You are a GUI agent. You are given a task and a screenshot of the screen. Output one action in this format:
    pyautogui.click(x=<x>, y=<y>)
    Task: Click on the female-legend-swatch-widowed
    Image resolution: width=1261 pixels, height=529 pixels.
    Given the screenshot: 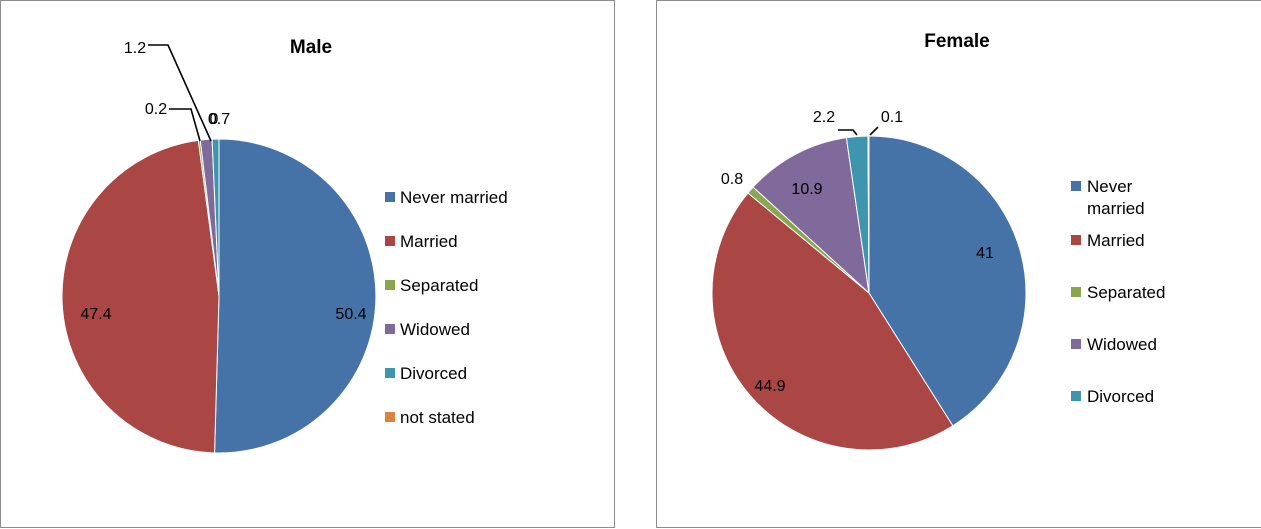 What is the action you would take?
    pyautogui.click(x=1076, y=344)
    